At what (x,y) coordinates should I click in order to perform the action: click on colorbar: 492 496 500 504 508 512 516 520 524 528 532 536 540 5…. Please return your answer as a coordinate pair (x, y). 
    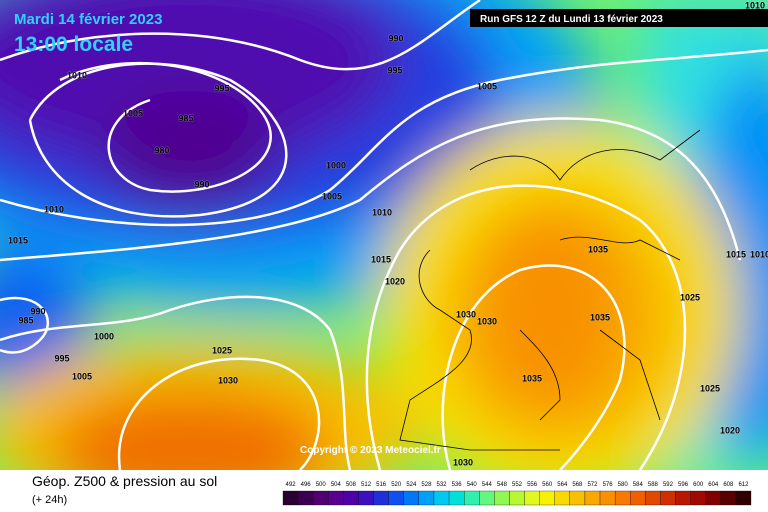
    Looking at the image, I should click on (517, 494).